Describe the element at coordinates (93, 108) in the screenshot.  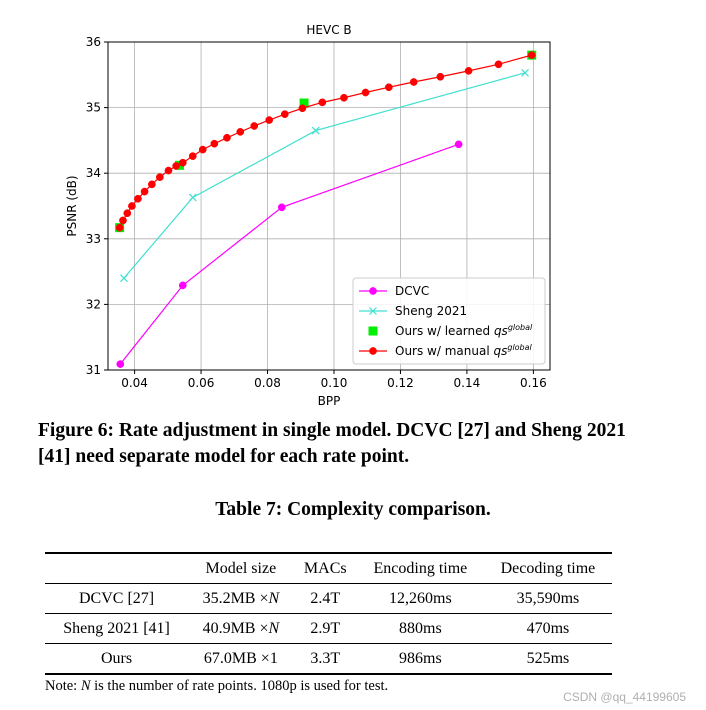
I see `y-tick-label: 35` at that location.